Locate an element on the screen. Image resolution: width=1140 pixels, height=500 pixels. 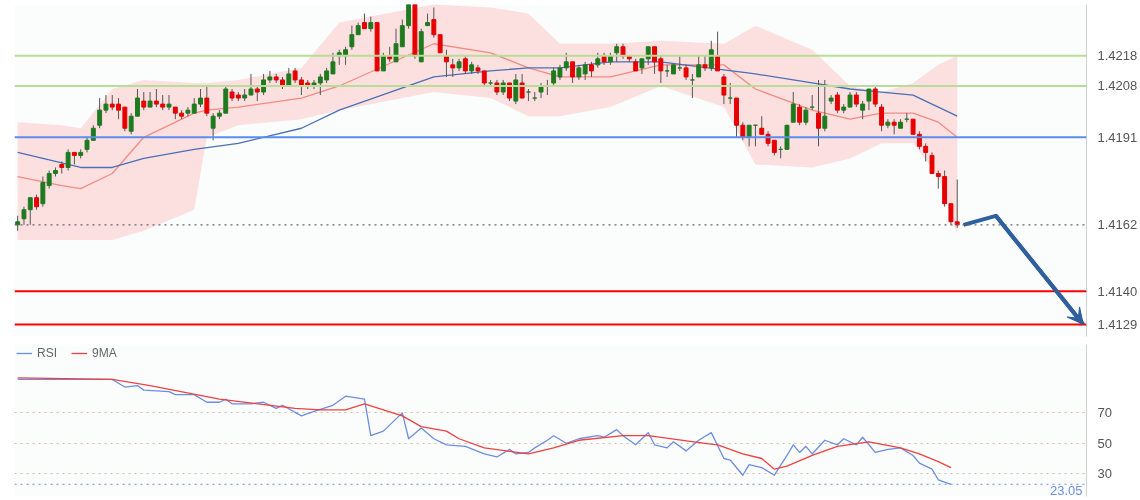
y-tick-label: 1.4140 is located at coordinates (1117, 291).